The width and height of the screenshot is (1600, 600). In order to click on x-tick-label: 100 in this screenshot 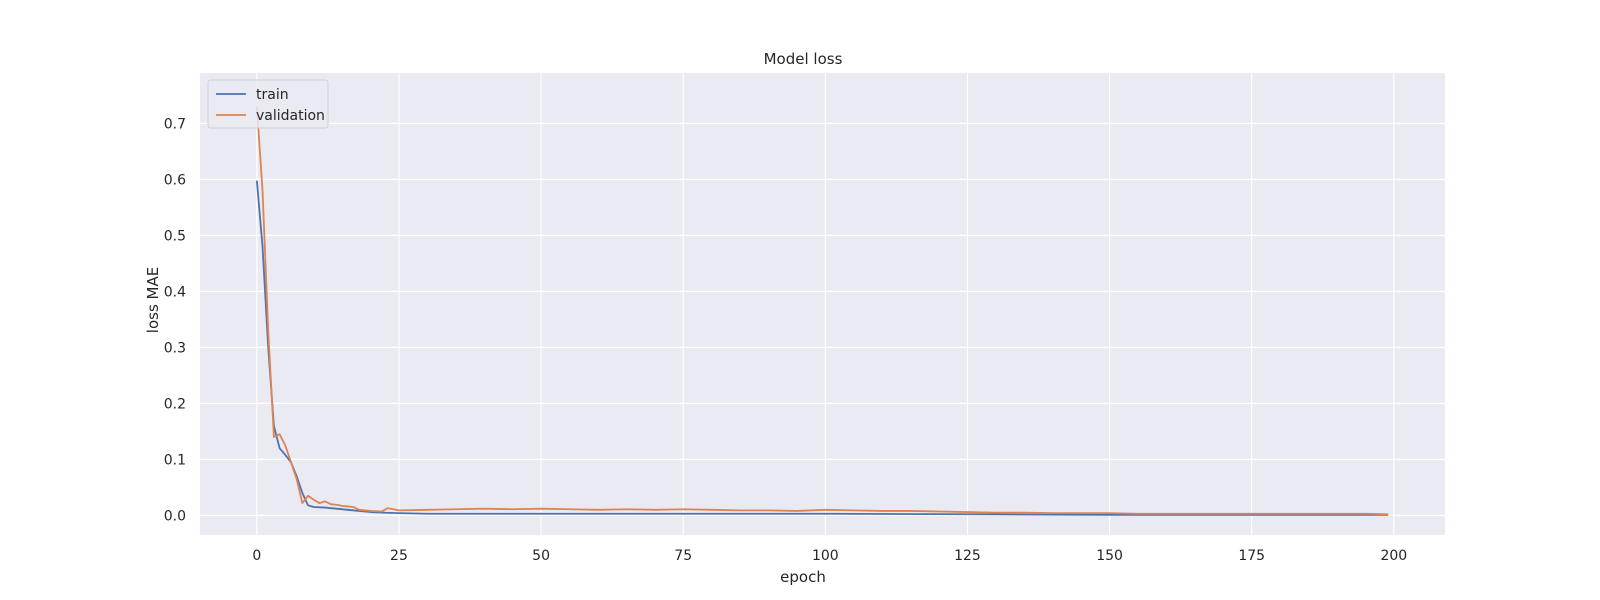, I will do `click(825, 556)`.